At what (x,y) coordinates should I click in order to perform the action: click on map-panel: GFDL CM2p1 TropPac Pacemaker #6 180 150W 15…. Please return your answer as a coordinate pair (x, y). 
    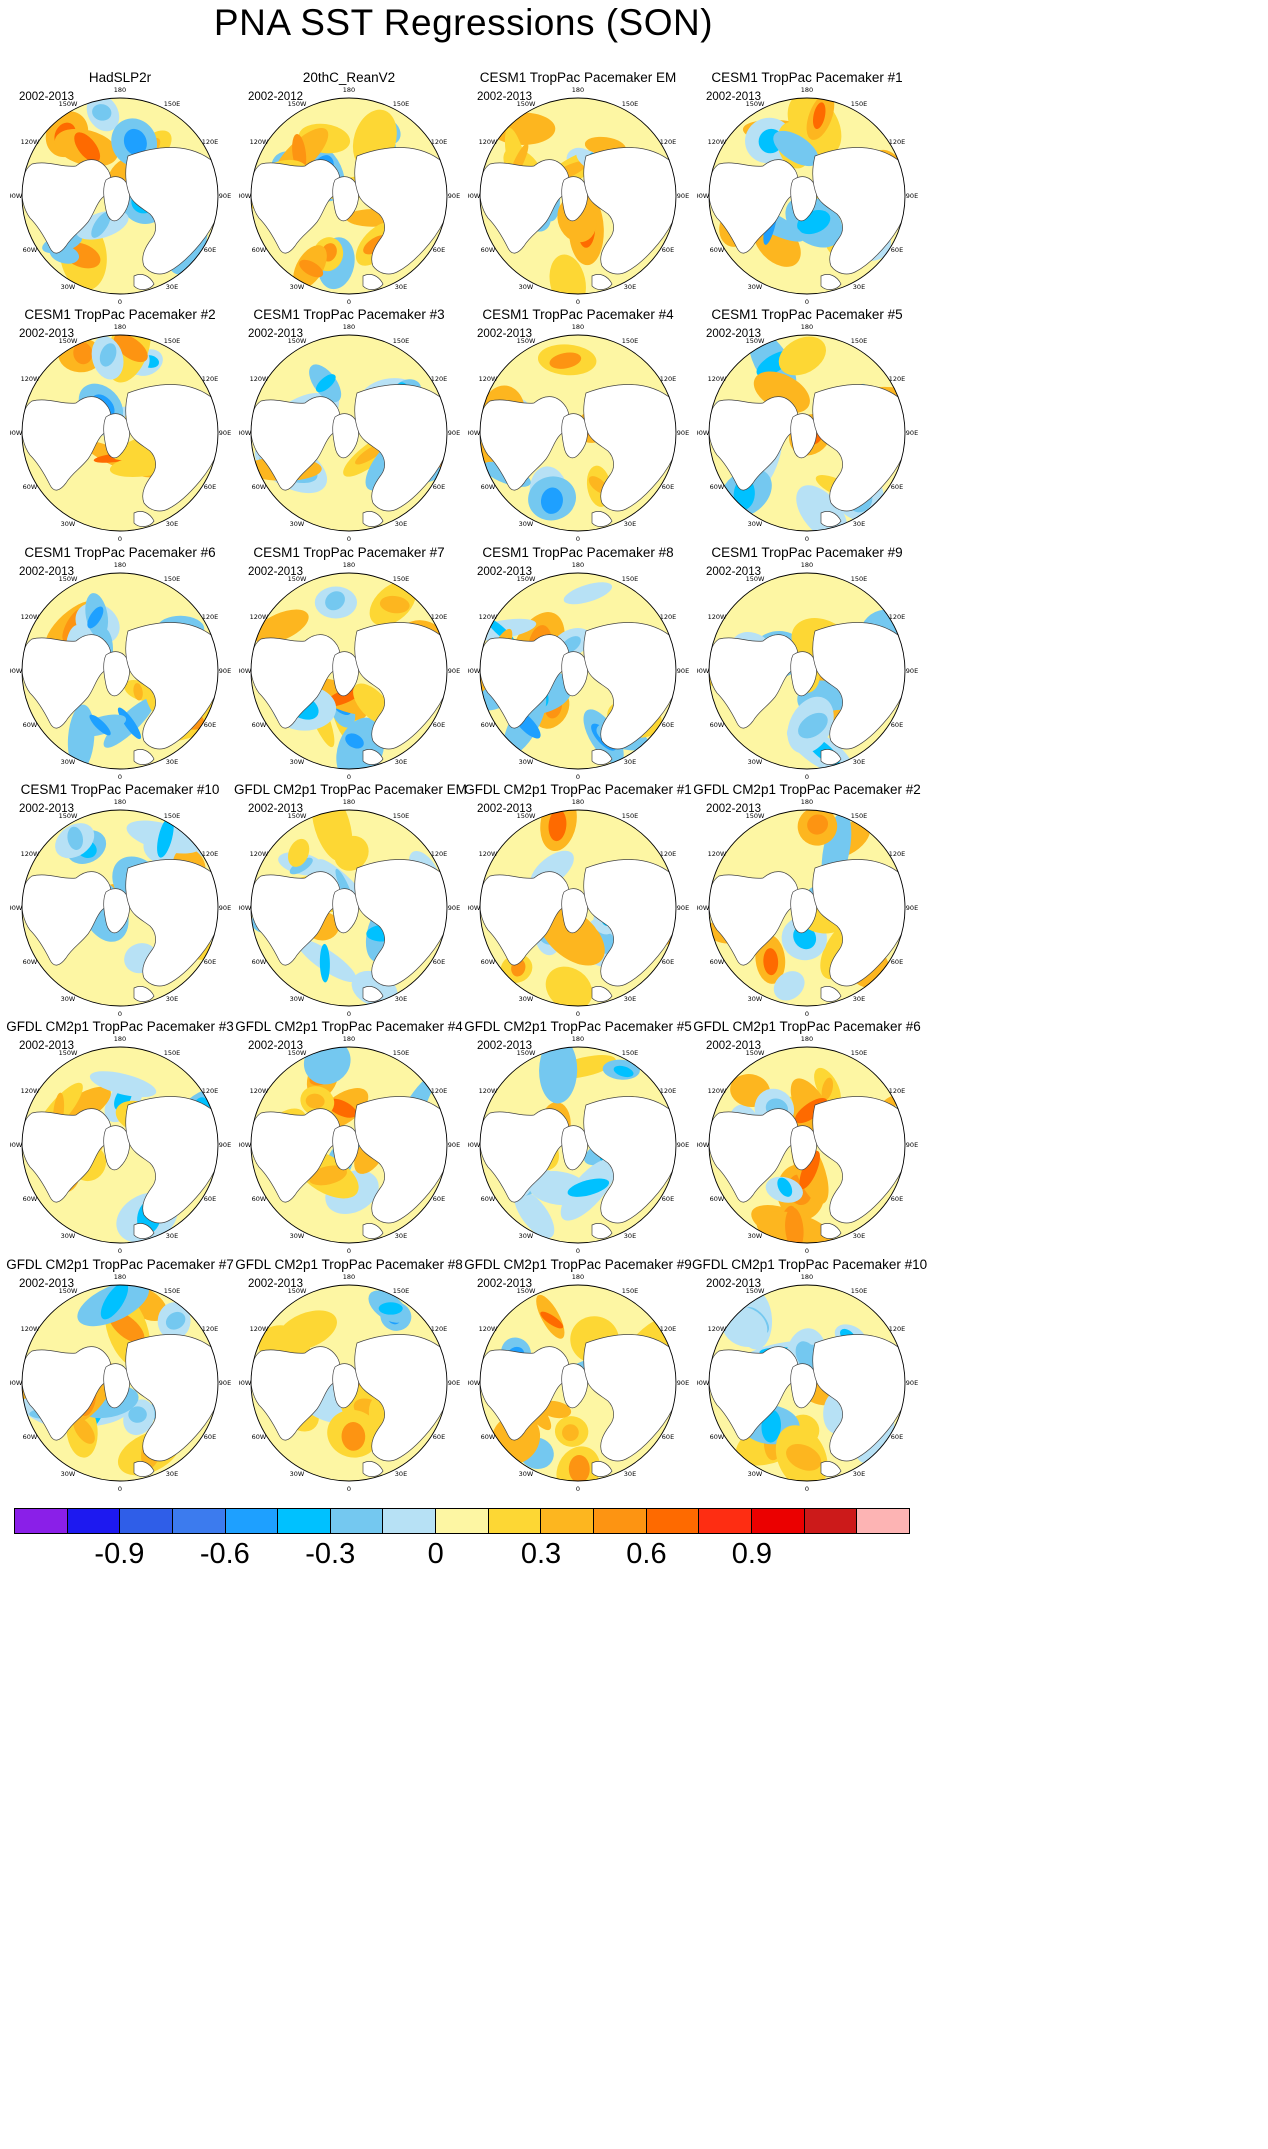
    Looking at the image, I should click on (807, 1137).